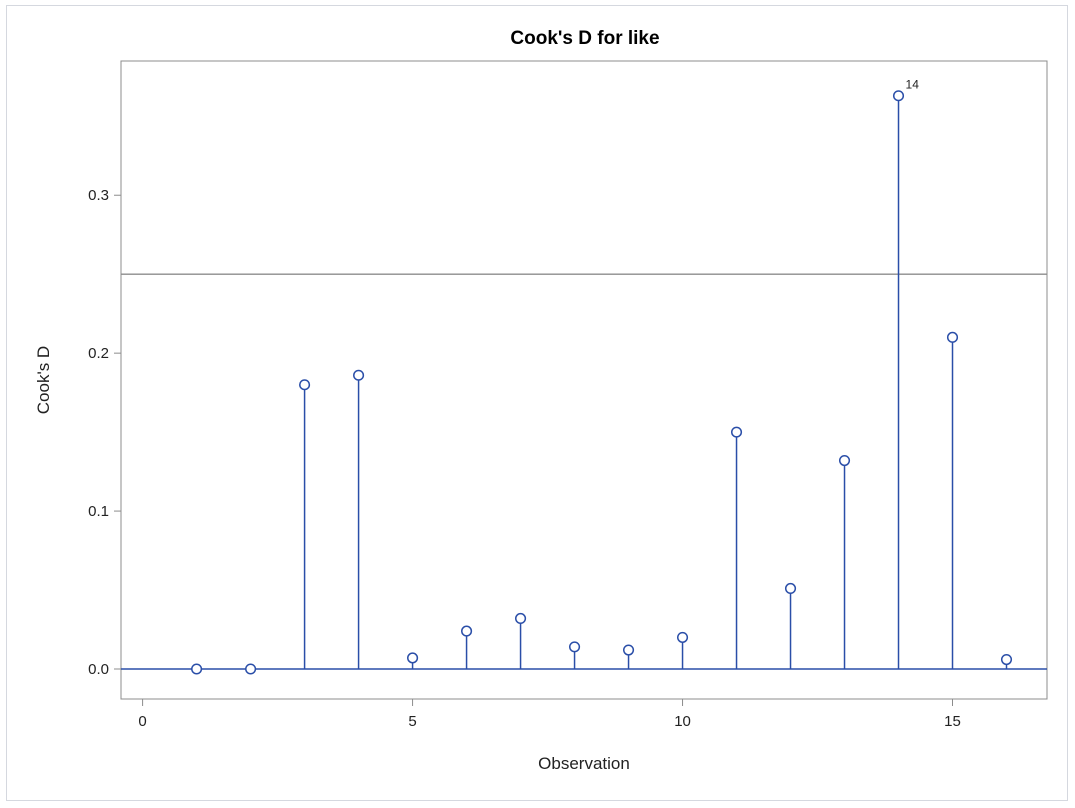 Image resolution: width=1075 pixels, height=808 pixels. What do you see at coordinates (98, 511) in the screenshot?
I see `y-tick-label-0.1: 0.1` at bounding box center [98, 511].